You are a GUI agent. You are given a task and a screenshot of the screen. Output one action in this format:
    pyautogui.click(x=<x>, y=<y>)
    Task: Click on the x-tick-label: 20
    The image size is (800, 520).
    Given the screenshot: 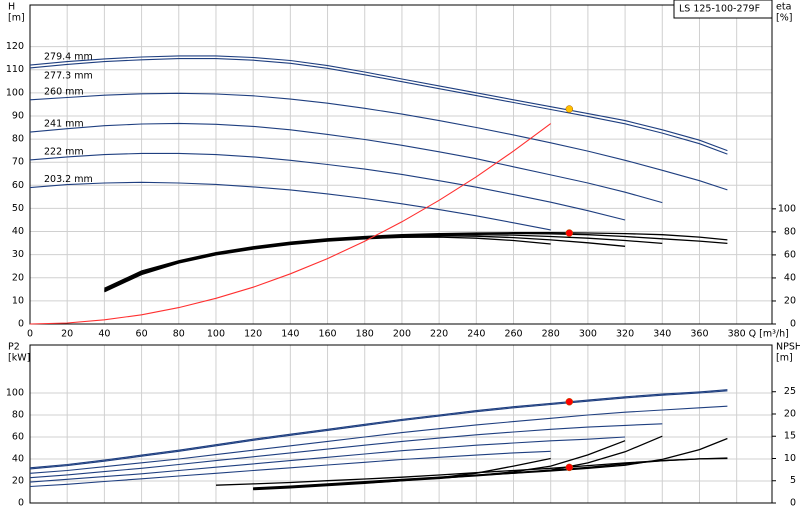 What is the action you would take?
    pyautogui.click(x=67, y=334)
    